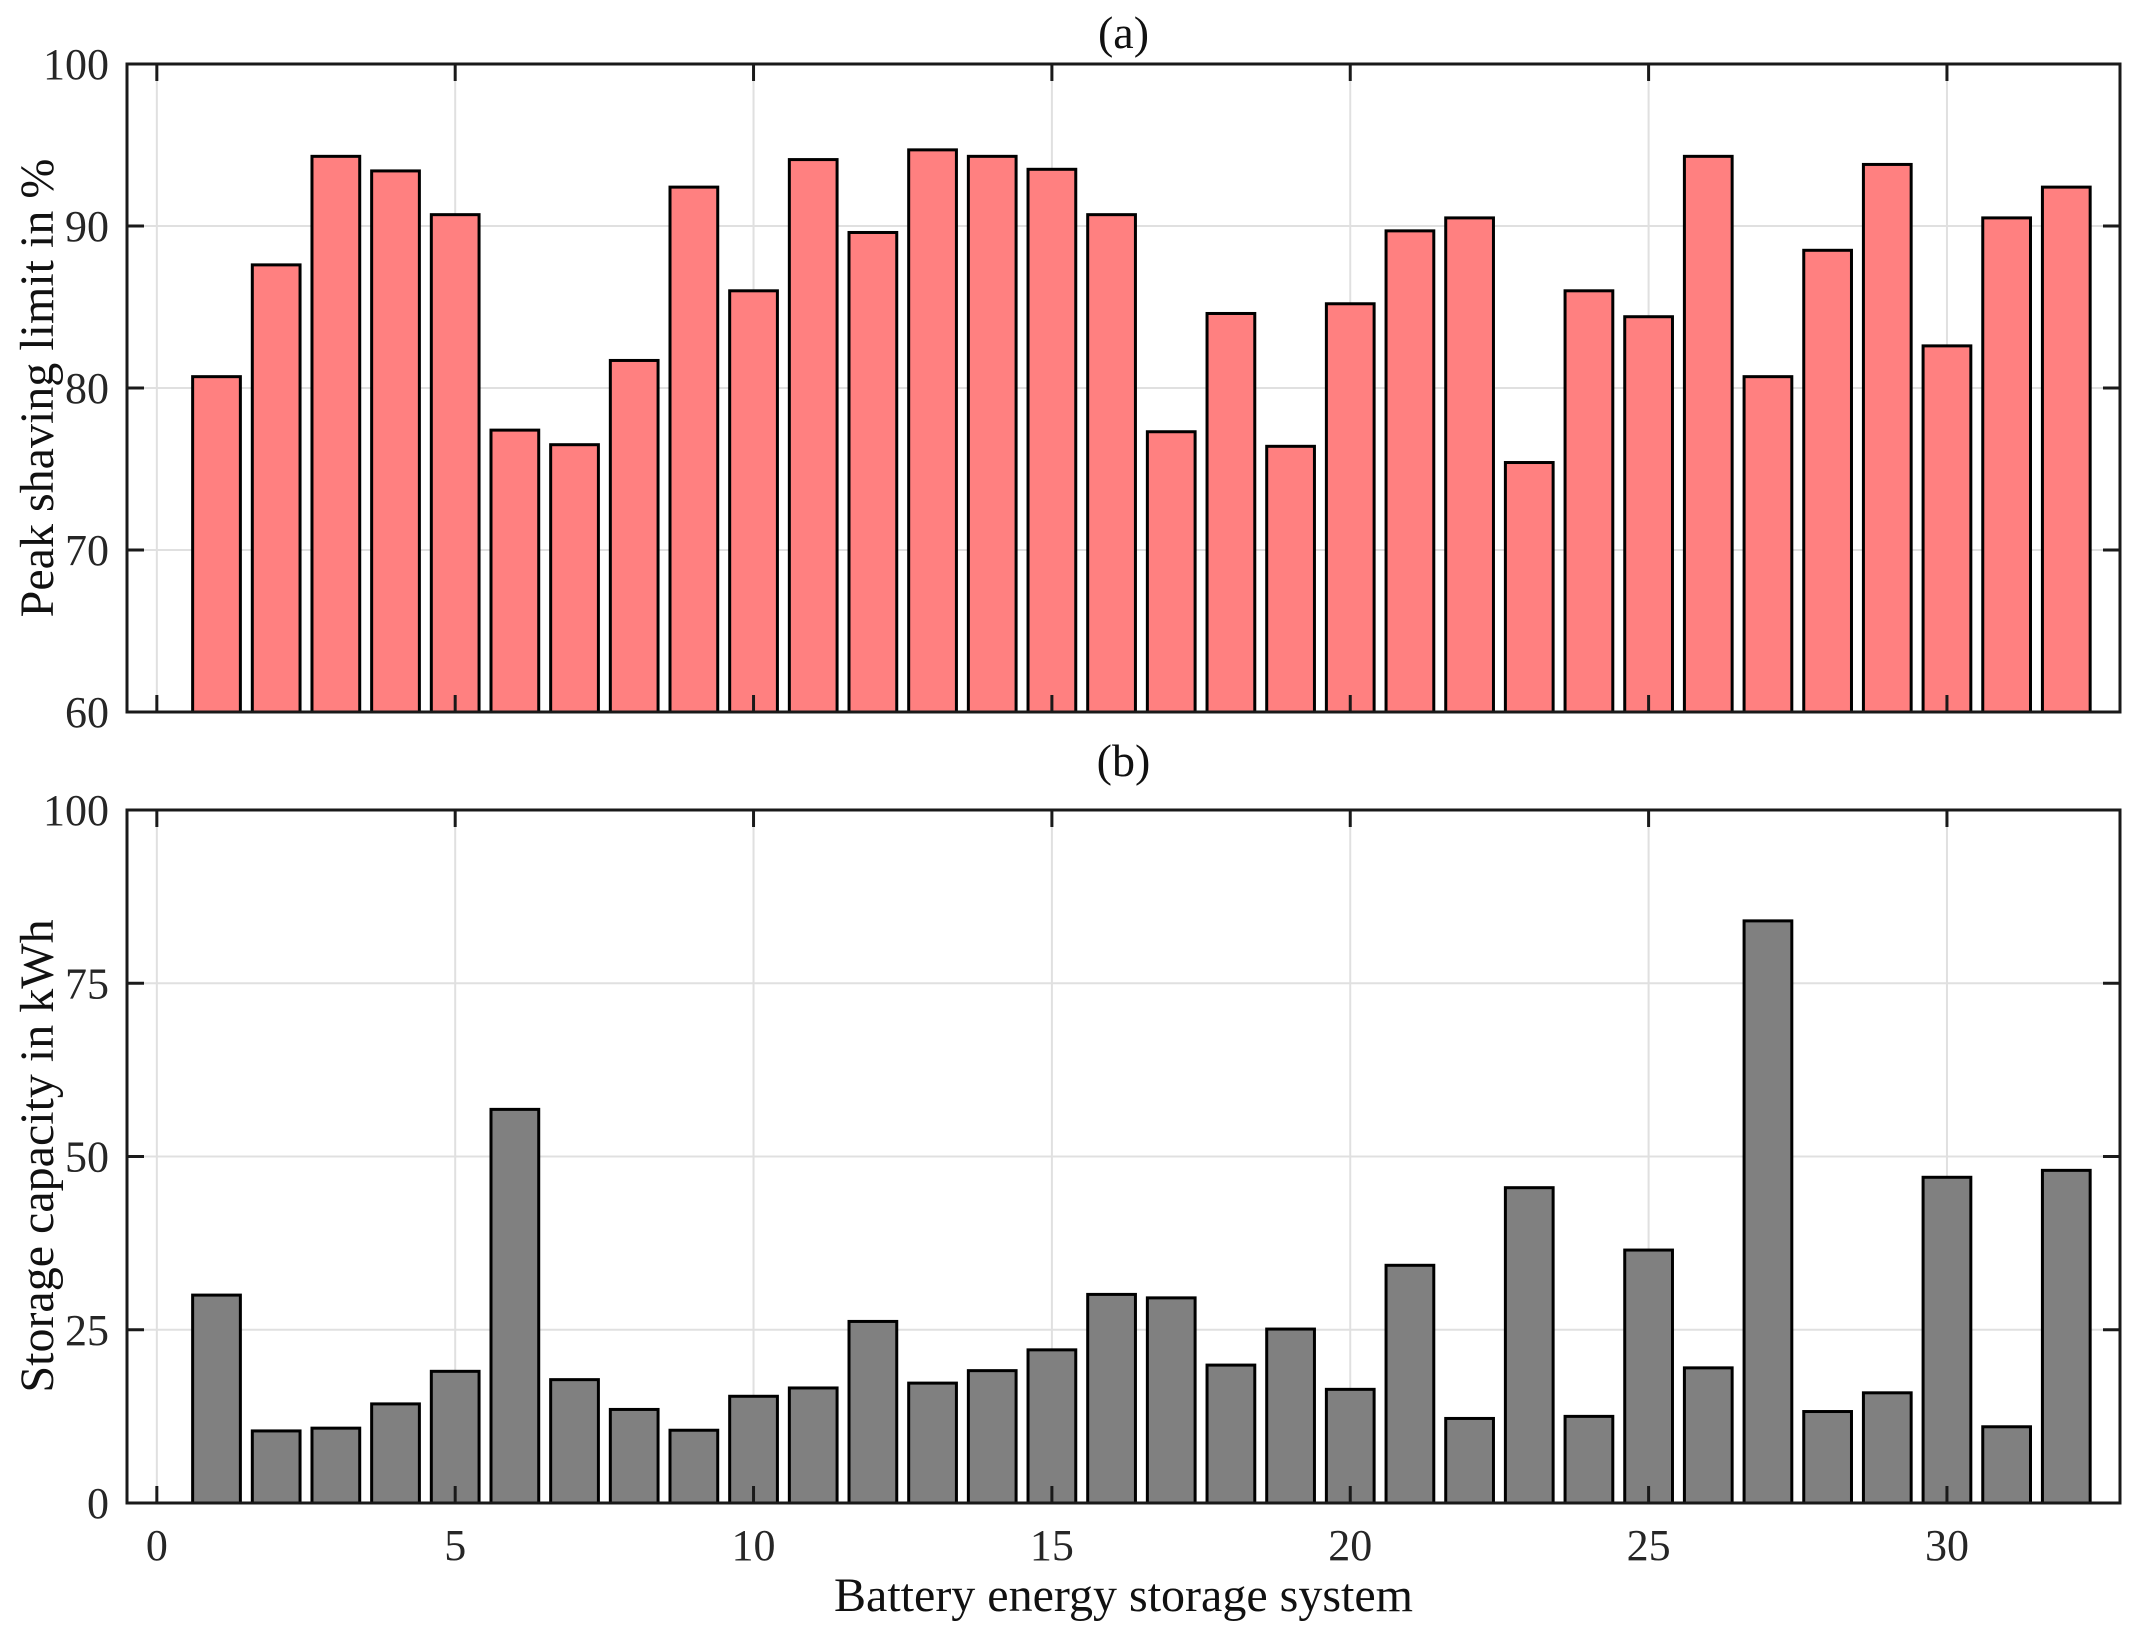 The height and width of the screenshot is (1639, 2151). What do you see at coordinates (87, 388) in the screenshot?
I see `y-tick-label: 80` at bounding box center [87, 388].